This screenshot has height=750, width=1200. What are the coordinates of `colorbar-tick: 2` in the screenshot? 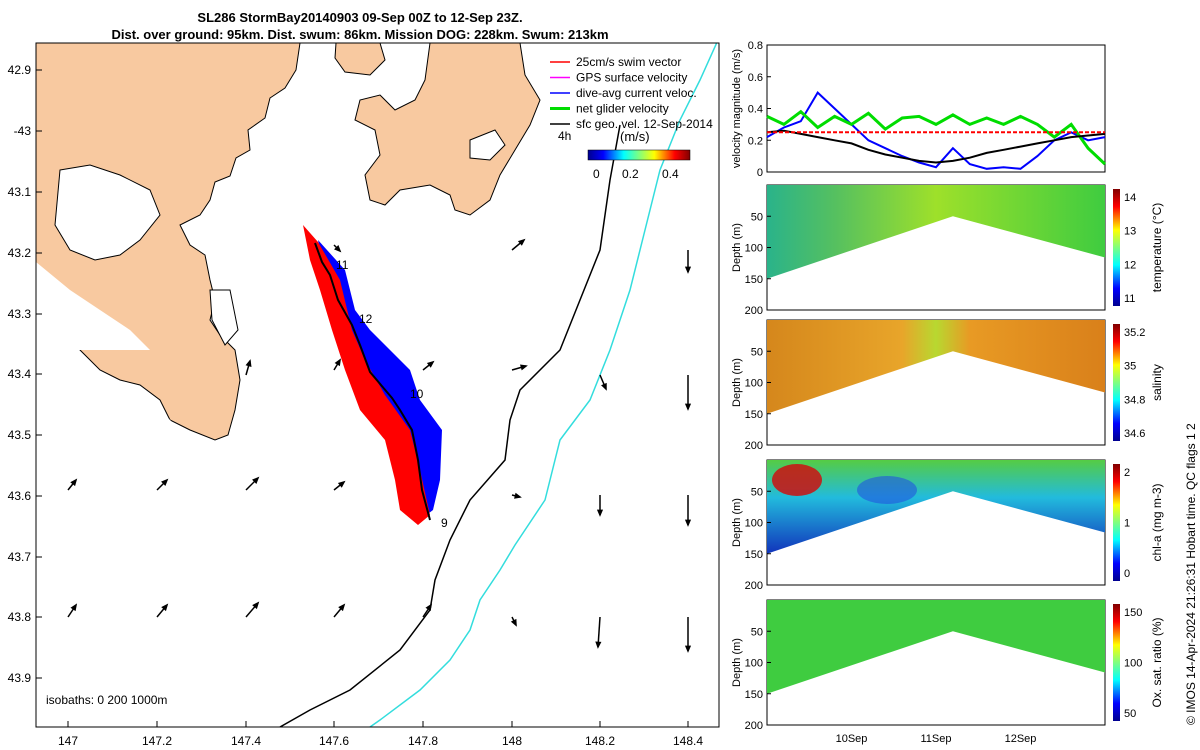 It's located at (1127, 473).